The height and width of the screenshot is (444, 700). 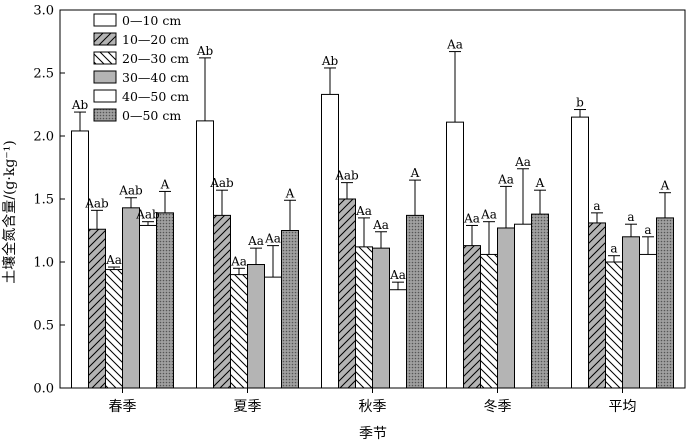 What do you see at coordinates (43, 74) in the screenshot?
I see `y-tick-label: 2.5` at bounding box center [43, 74].